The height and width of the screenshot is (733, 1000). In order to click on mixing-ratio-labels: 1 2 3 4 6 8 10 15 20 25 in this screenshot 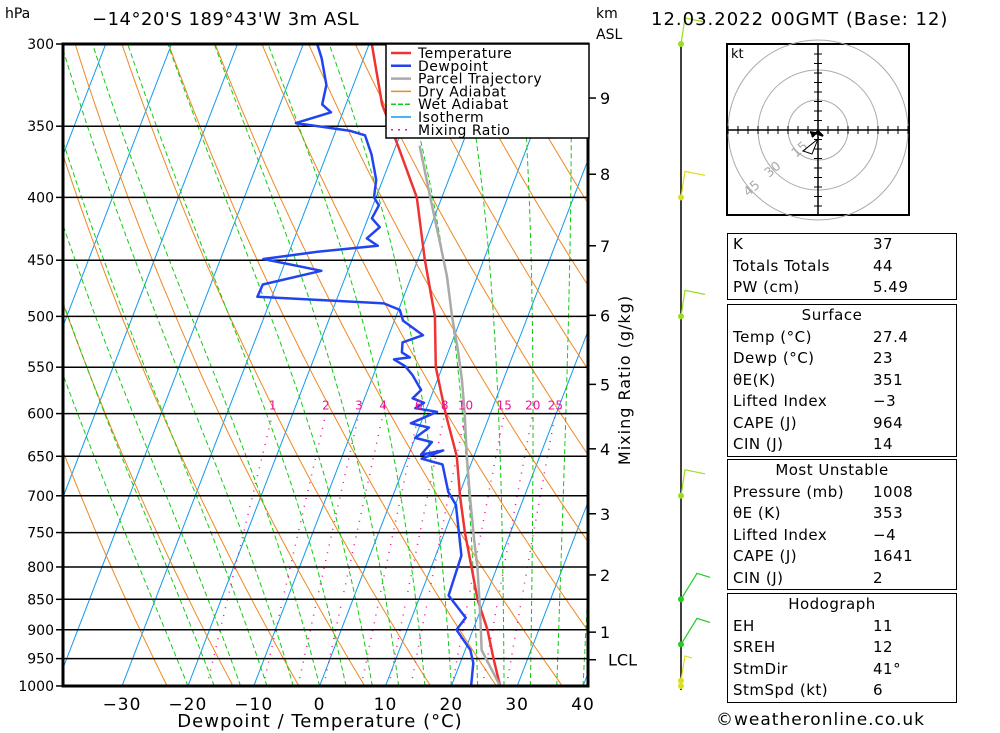, I will do `click(416, 406)`.